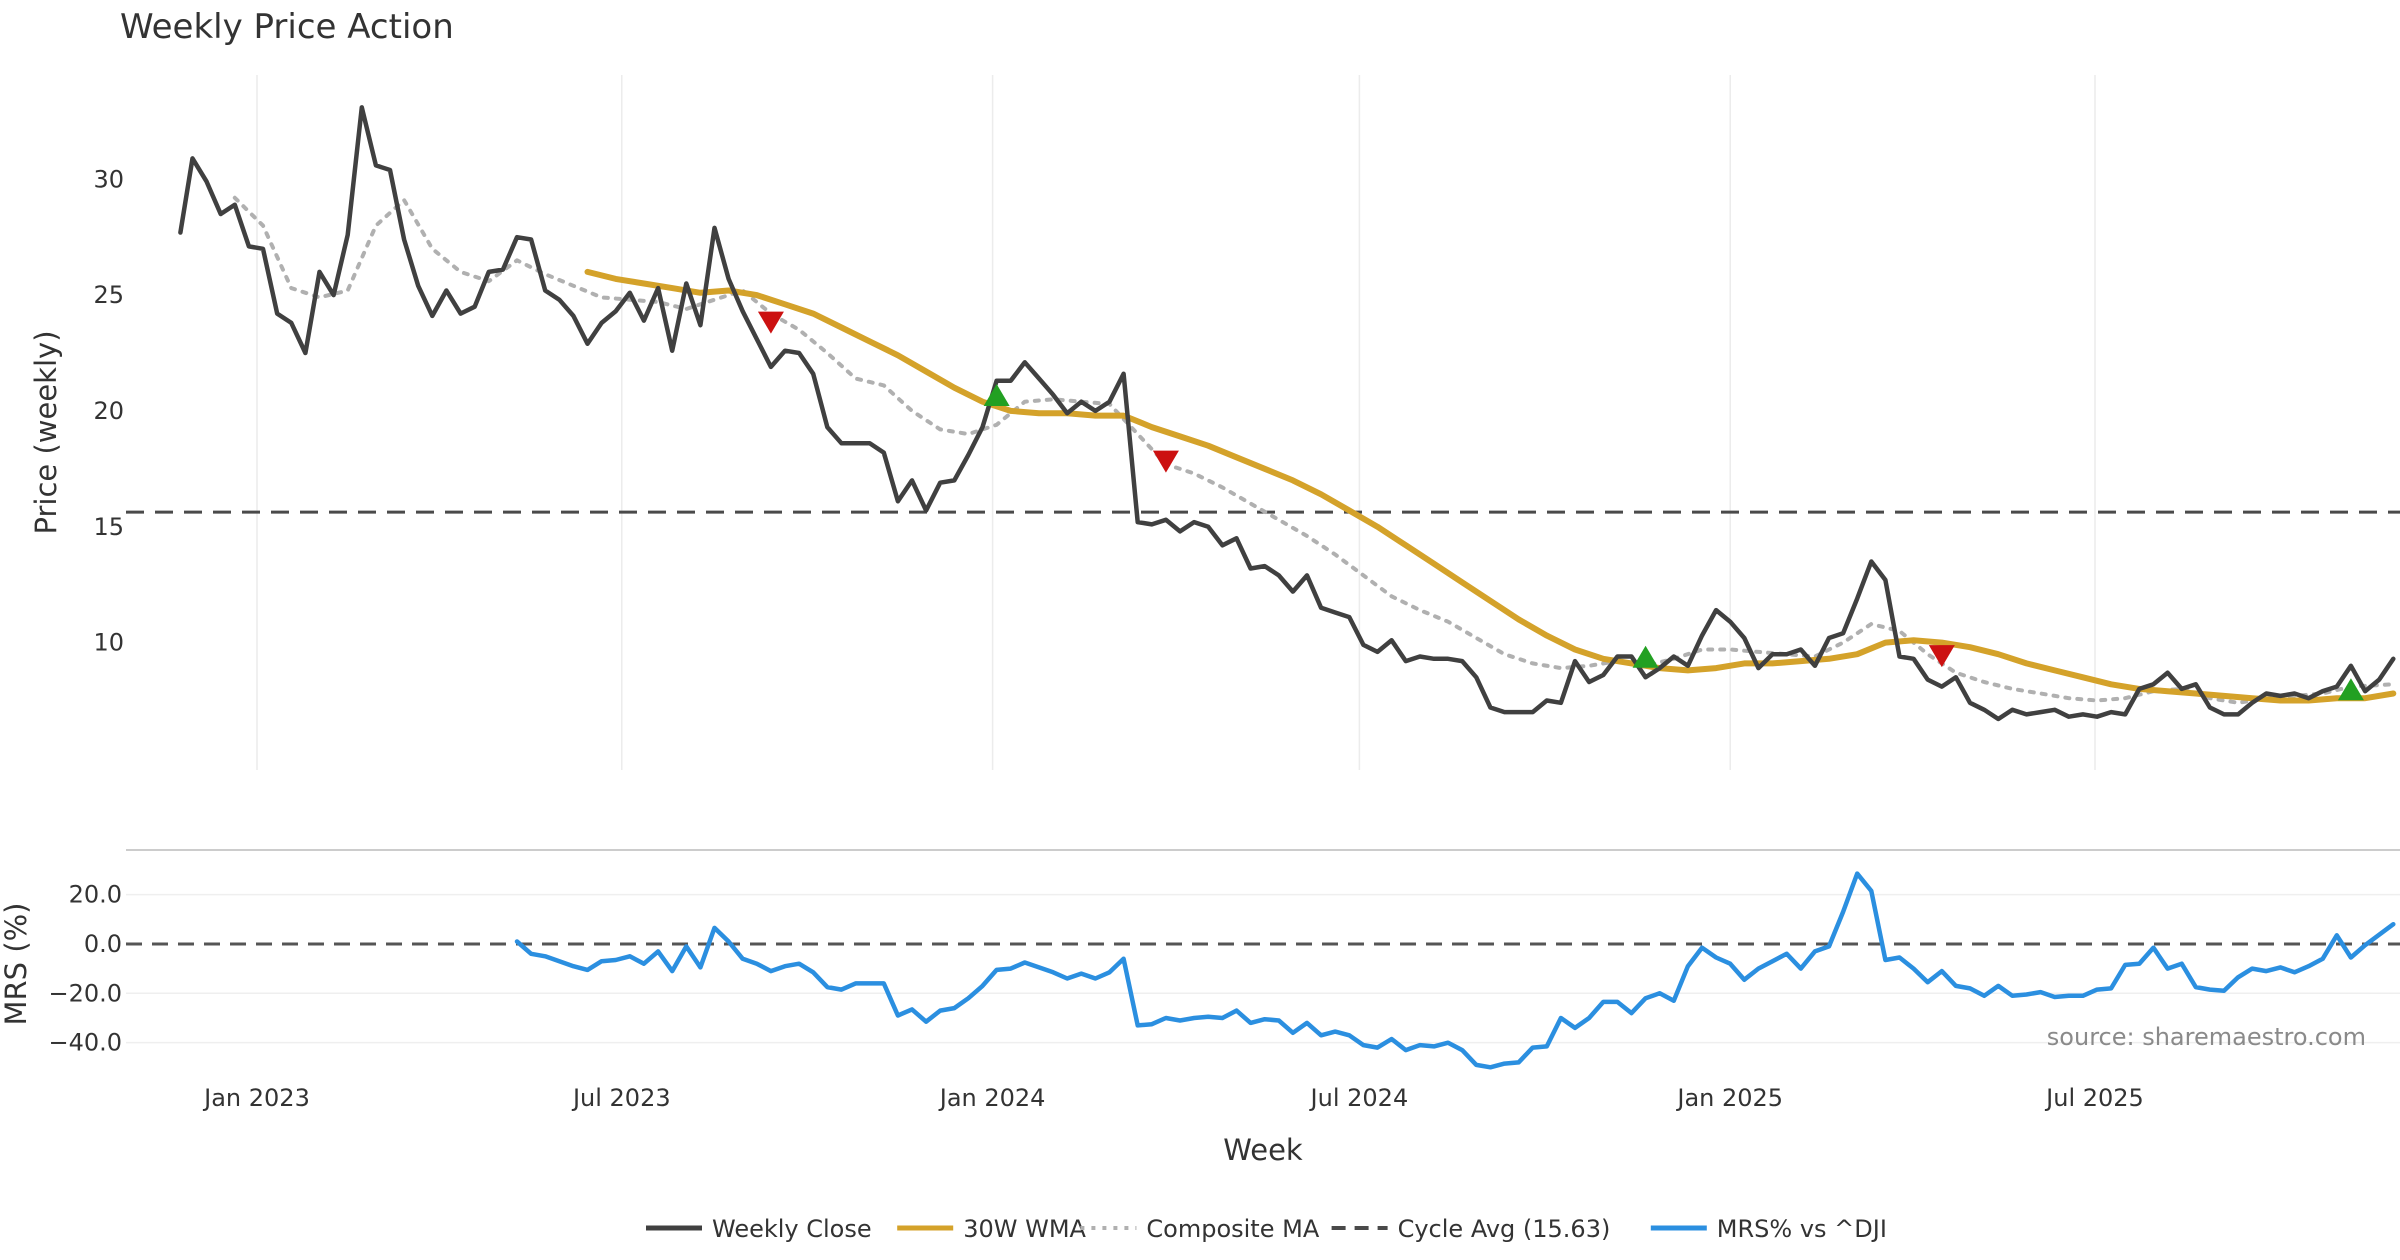 This screenshot has height=1260, width=2400. Describe the element at coordinates (1802, 1229) in the screenshot. I see `legend-label: MRS% vs ^DJI` at that location.